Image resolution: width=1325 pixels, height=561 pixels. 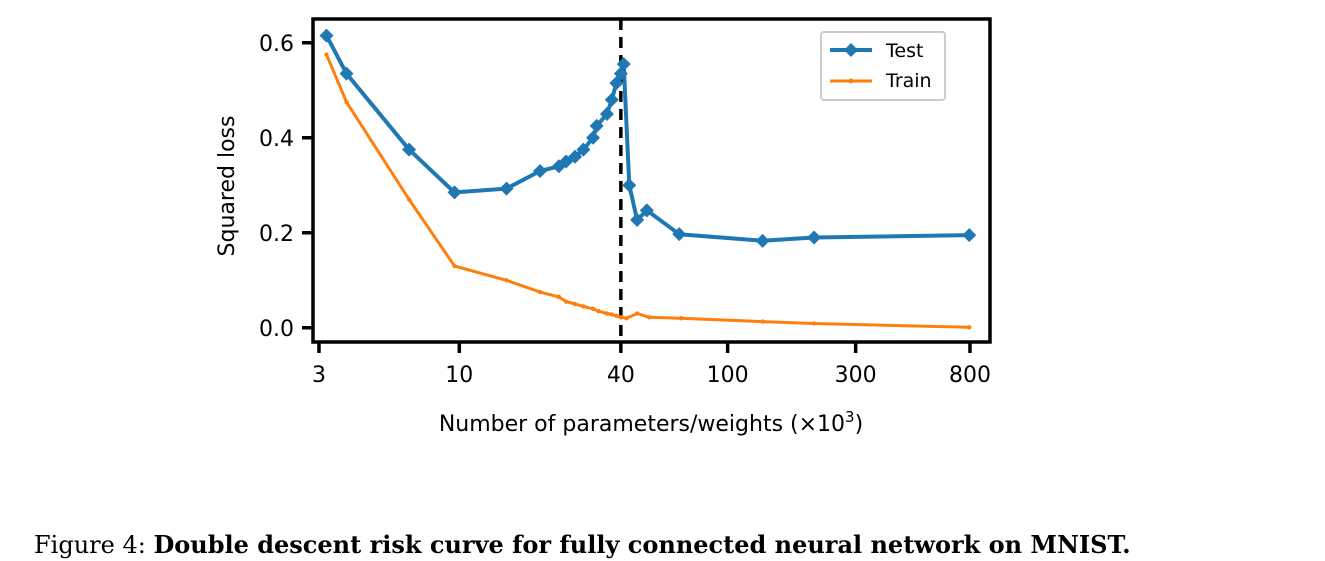 What do you see at coordinates (276, 44) in the screenshot?
I see `y-tick-label: 0.6` at bounding box center [276, 44].